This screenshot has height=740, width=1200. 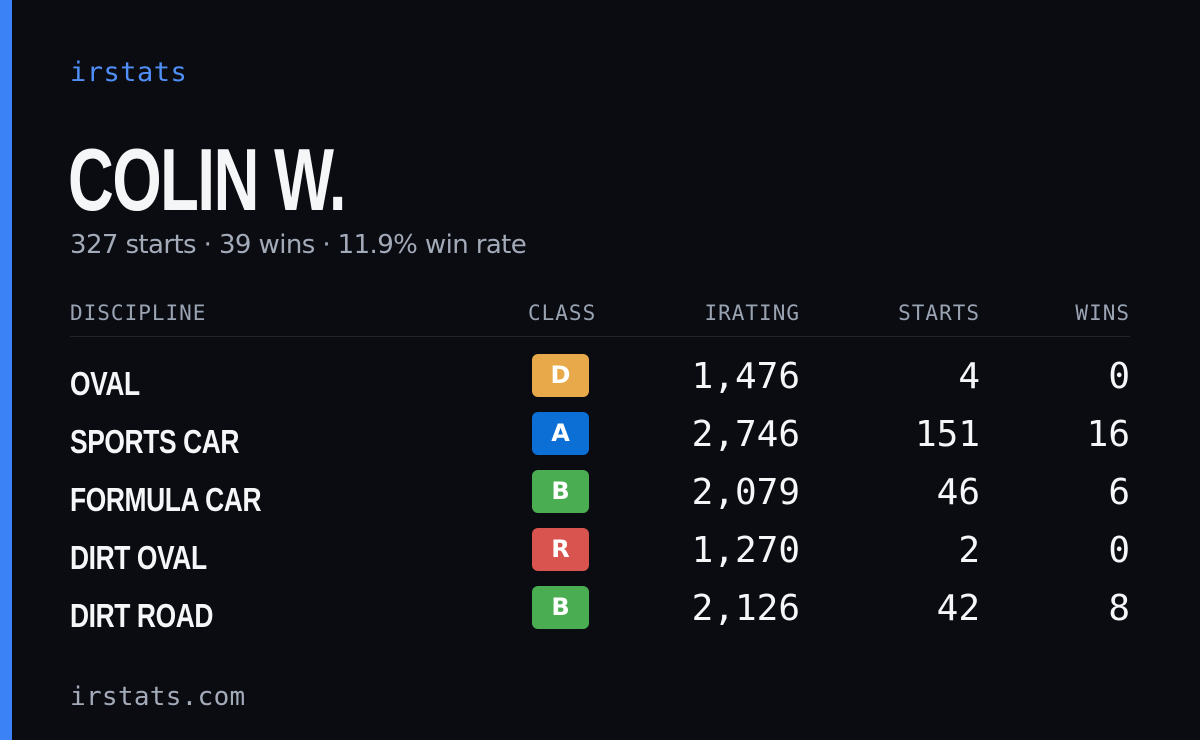 I want to click on footer-url: irstats.com, so click(x=158, y=697).